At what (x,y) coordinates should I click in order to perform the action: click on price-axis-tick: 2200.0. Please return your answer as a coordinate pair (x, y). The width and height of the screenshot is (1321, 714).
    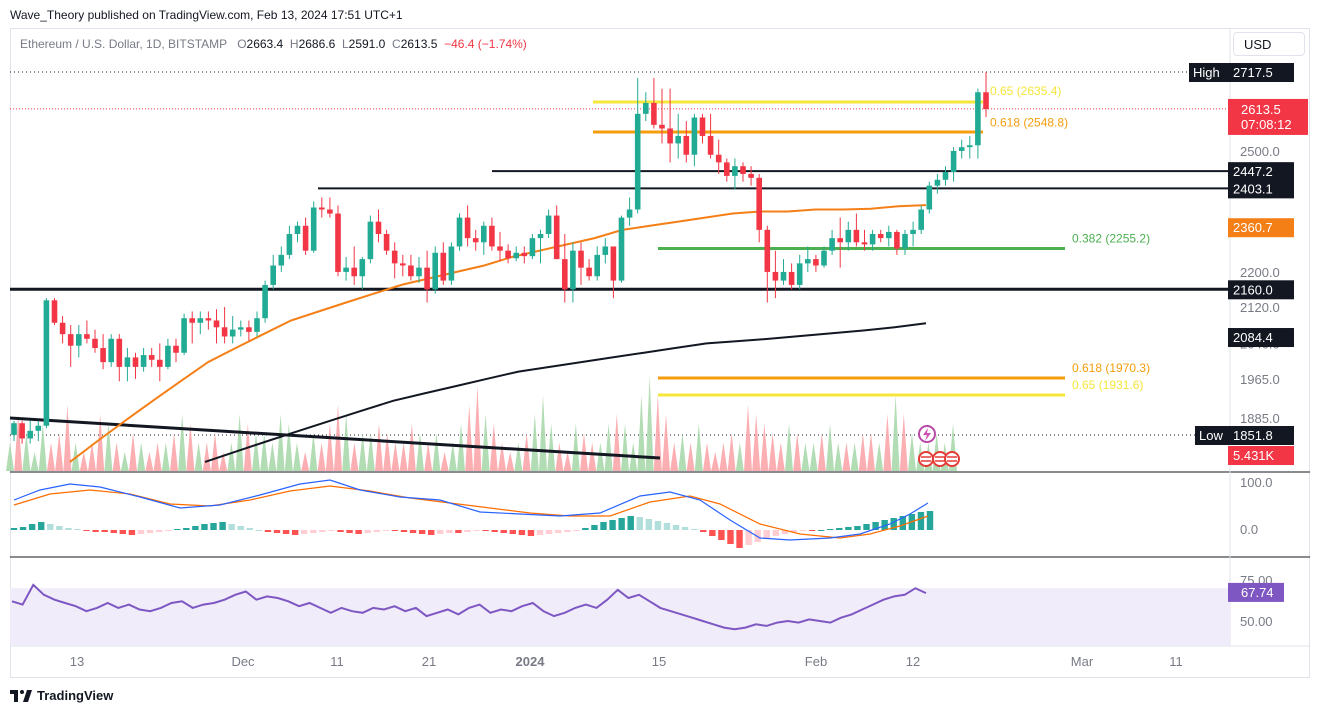
    Looking at the image, I should click on (1260, 272).